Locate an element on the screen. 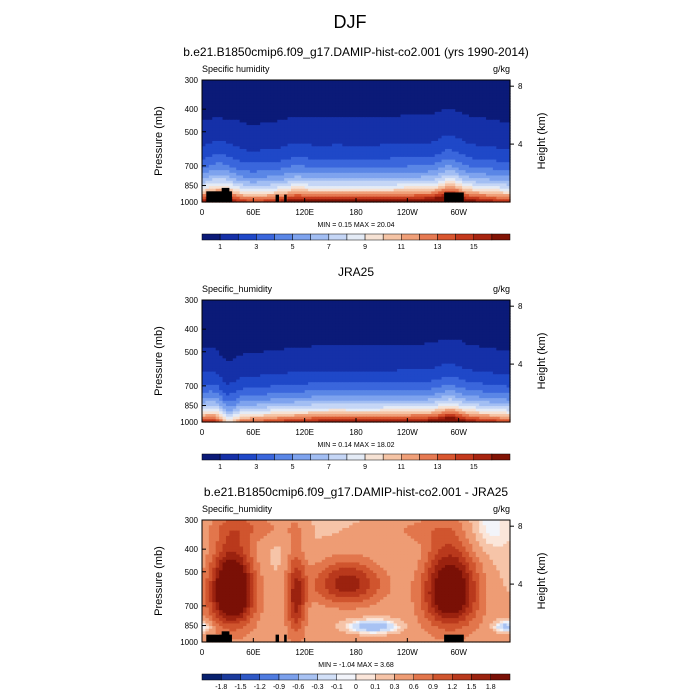 This screenshot has height=700, width=700. colorbar-tick-label: 0.9 is located at coordinates (433, 687).